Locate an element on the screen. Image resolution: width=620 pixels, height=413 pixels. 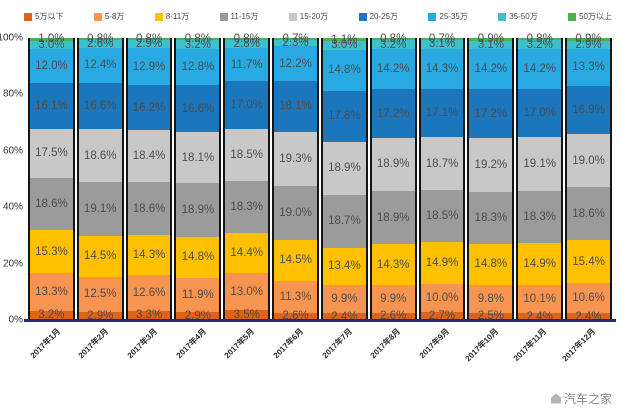
segment-15-20万: 18.5% is located at coordinates (247, 155).